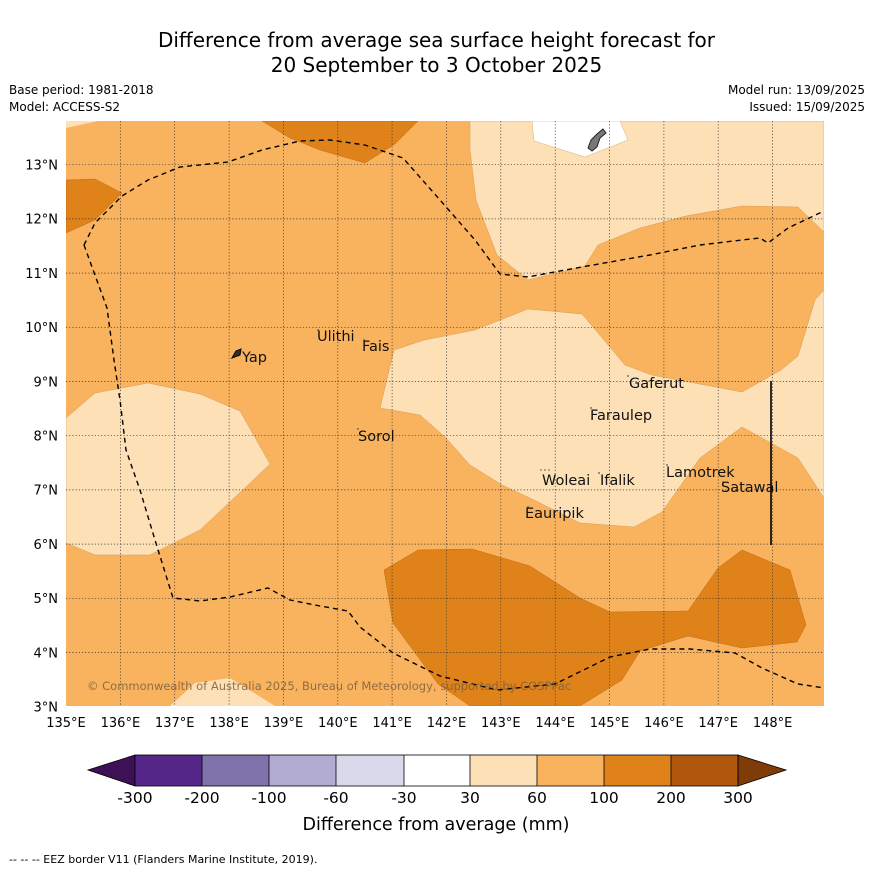 Image resolution: width=873 pixels, height=873 pixels. Describe the element at coordinates (520, 418) in the screenshot. I see `atoll-markers` at that location.